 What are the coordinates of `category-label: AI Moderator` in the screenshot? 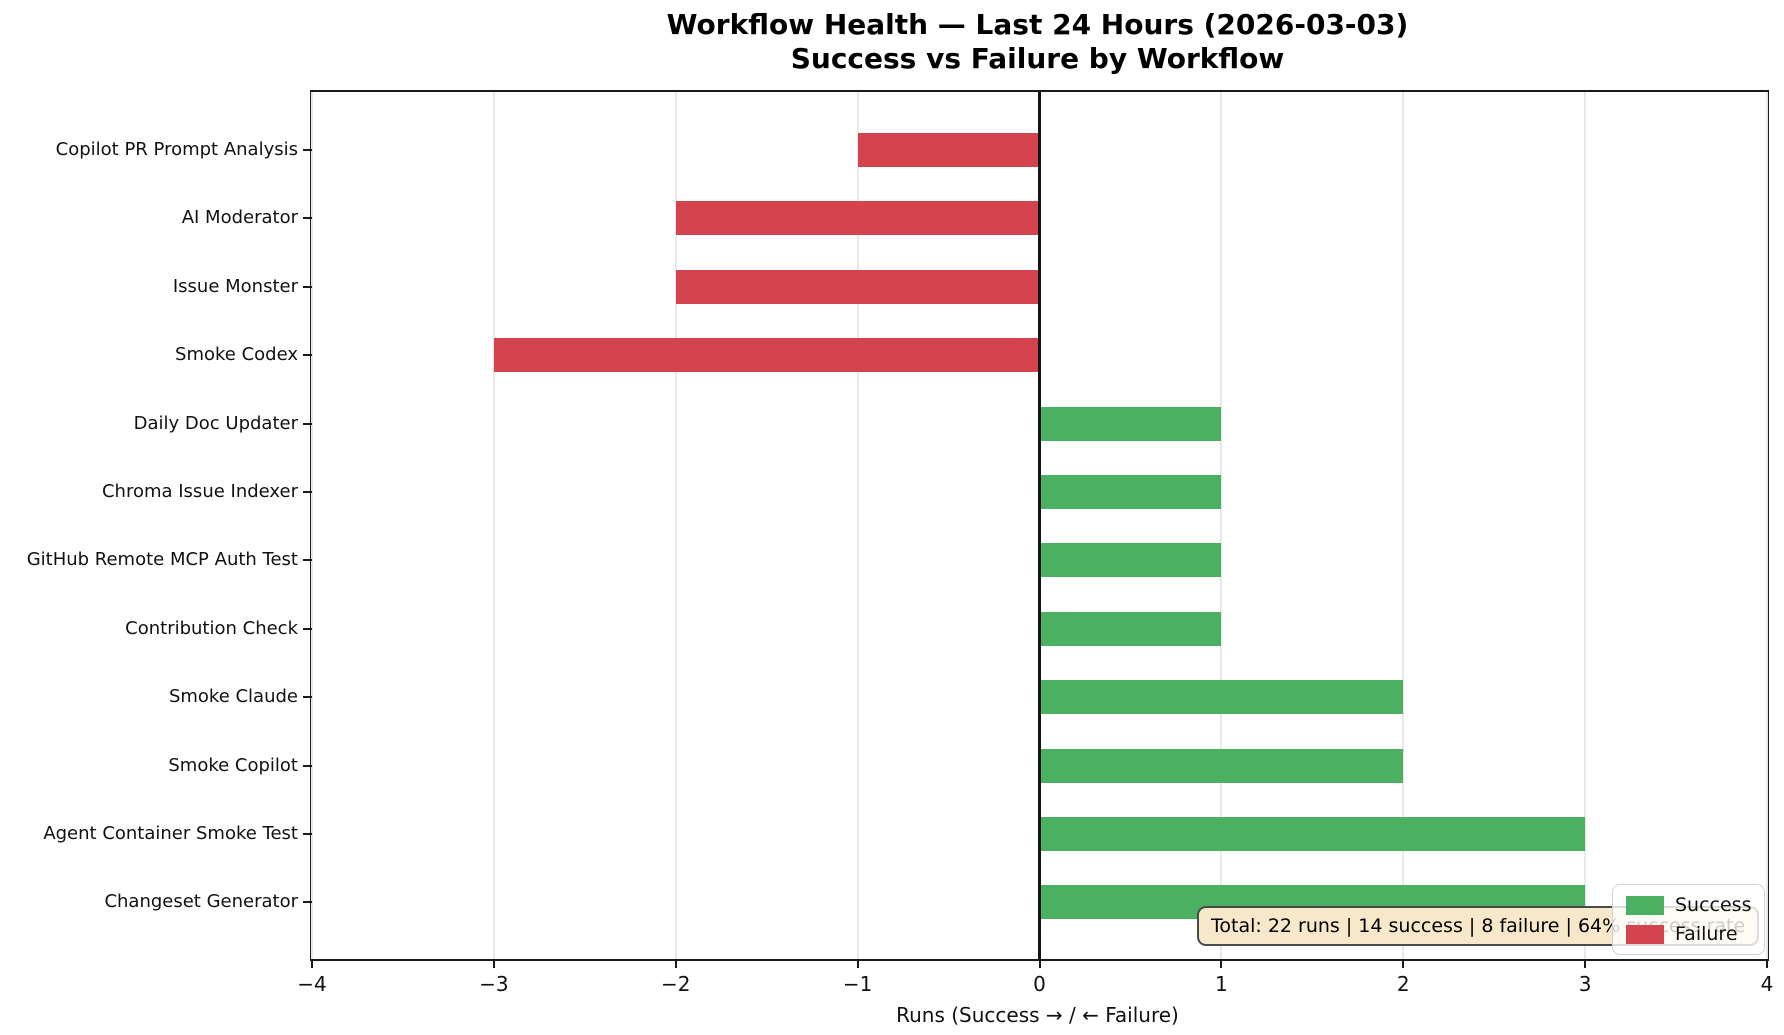 It's located at (239, 218).